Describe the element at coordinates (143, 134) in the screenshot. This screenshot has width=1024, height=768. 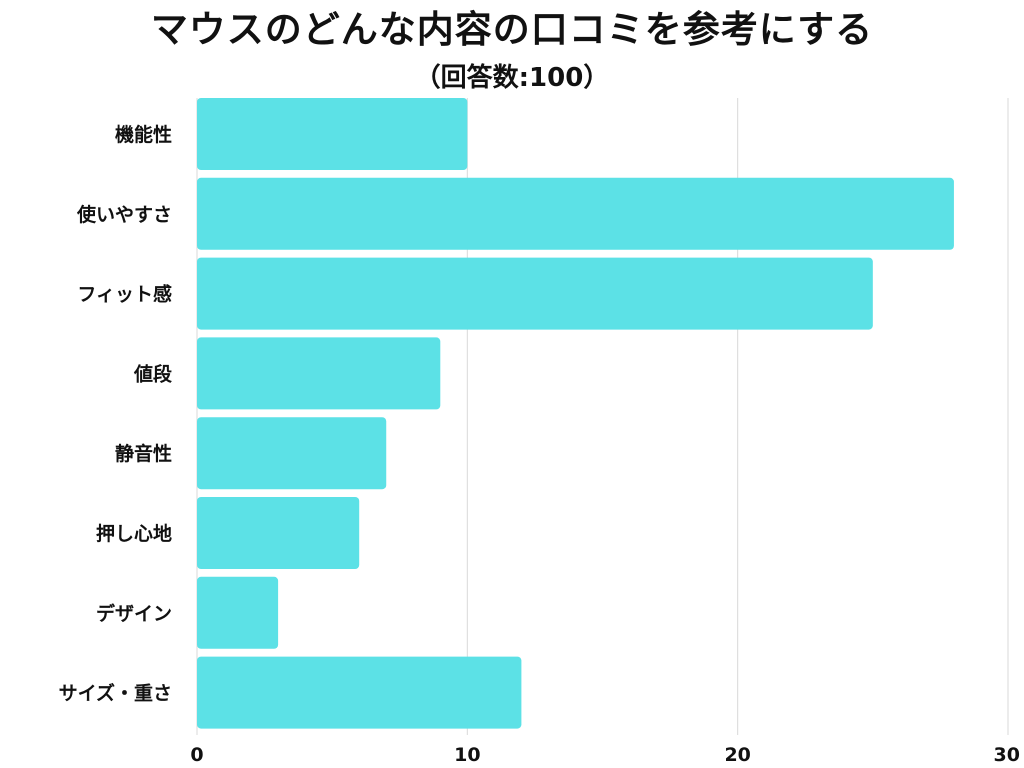
I see `category-label-0: 機能性` at that location.